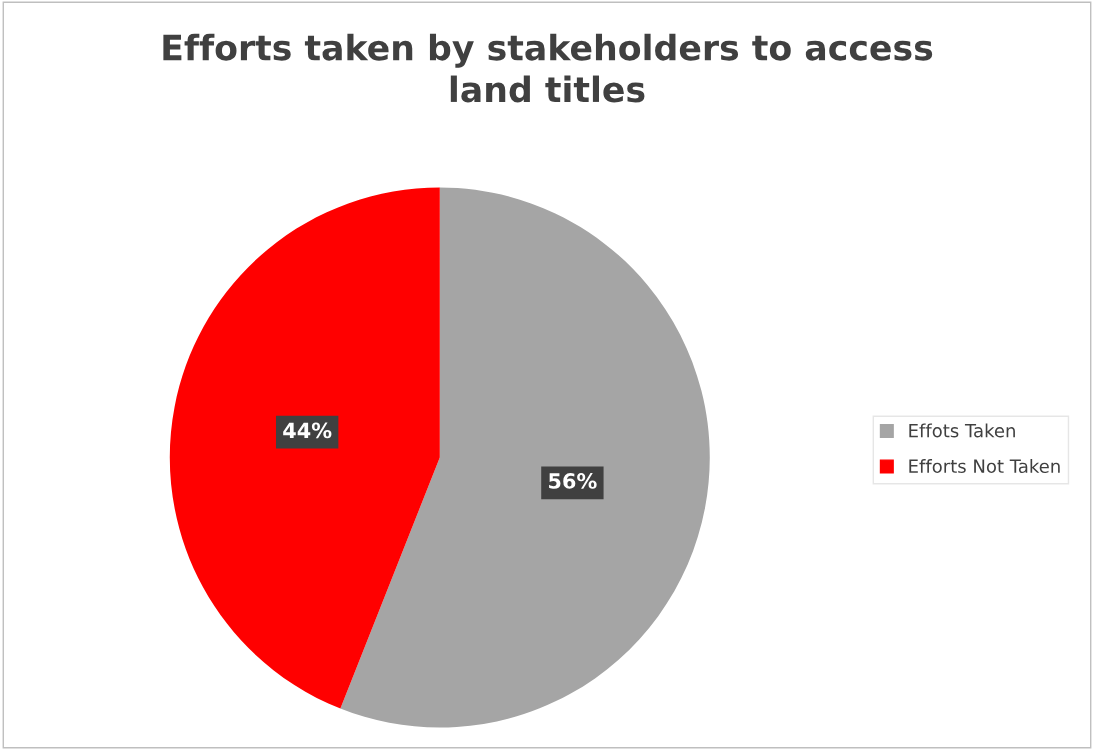 The image size is (1094, 750). What do you see at coordinates (984, 466) in the screenshot?
I see `legend-label: Efforts Not Taken` at bounding box center [984, 466].